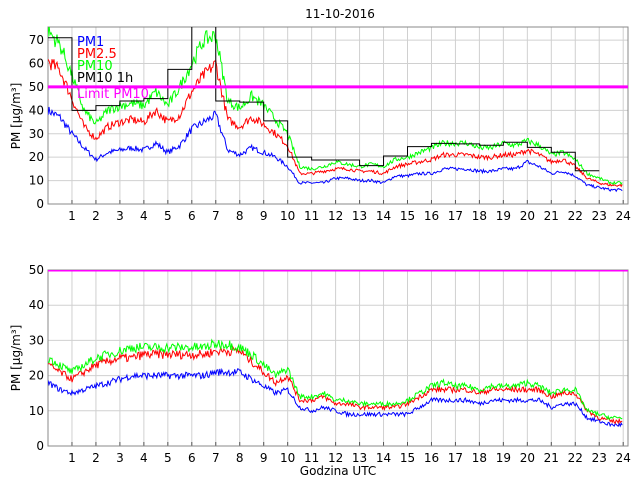 The image size is (640, 480). Describe the element at coordinates (36, 40) in the screenshot. I see `y-tick-label: 70` at that location.